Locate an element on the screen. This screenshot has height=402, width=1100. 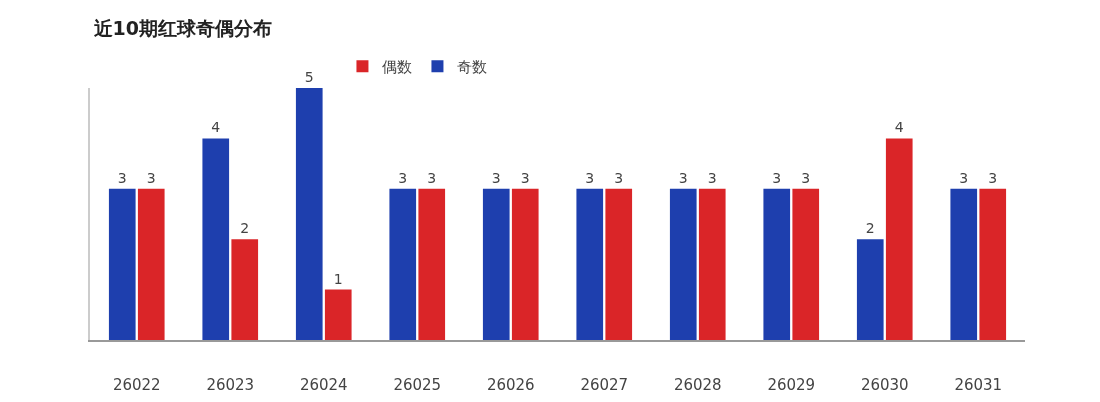
x-tick-label: 26024 is located at coordinates (323, 385).